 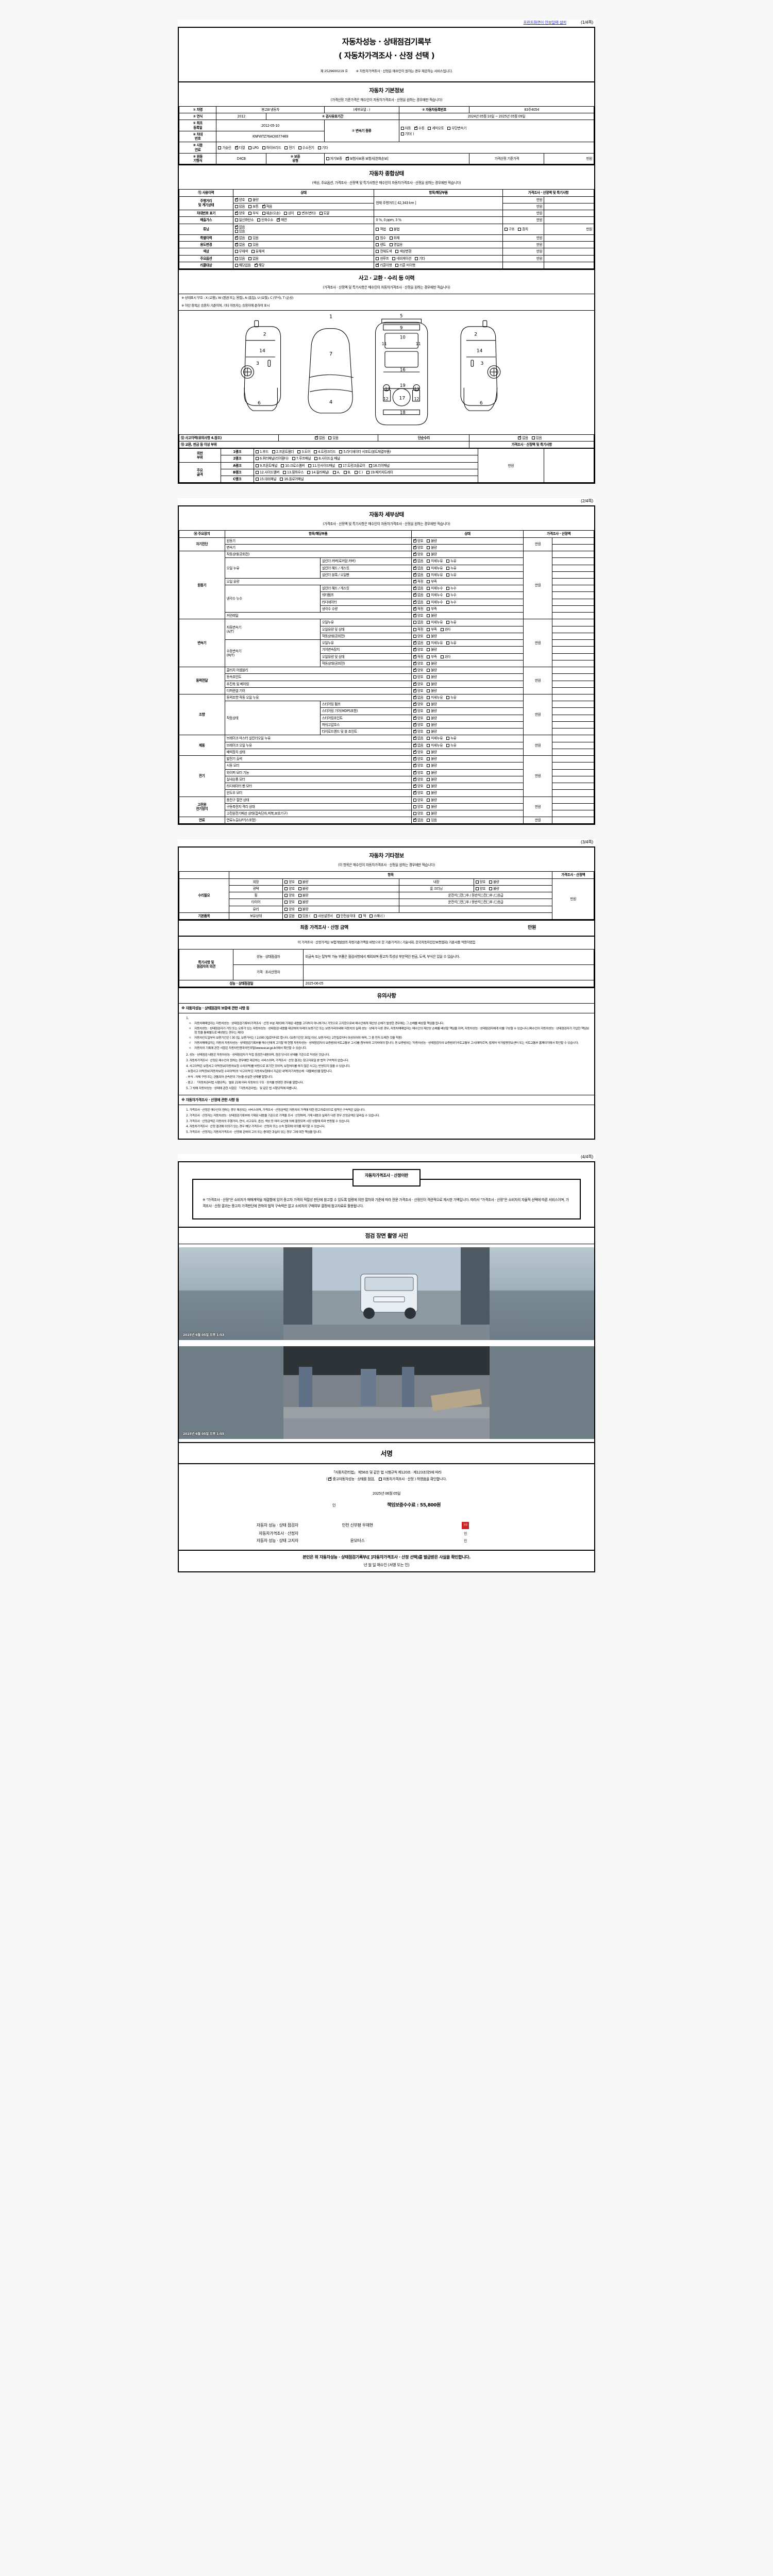 What do you see at coordinates (384, 265) in the screenshot?
I see `item-option: 리콜이행` at bounding box center [384, 265].